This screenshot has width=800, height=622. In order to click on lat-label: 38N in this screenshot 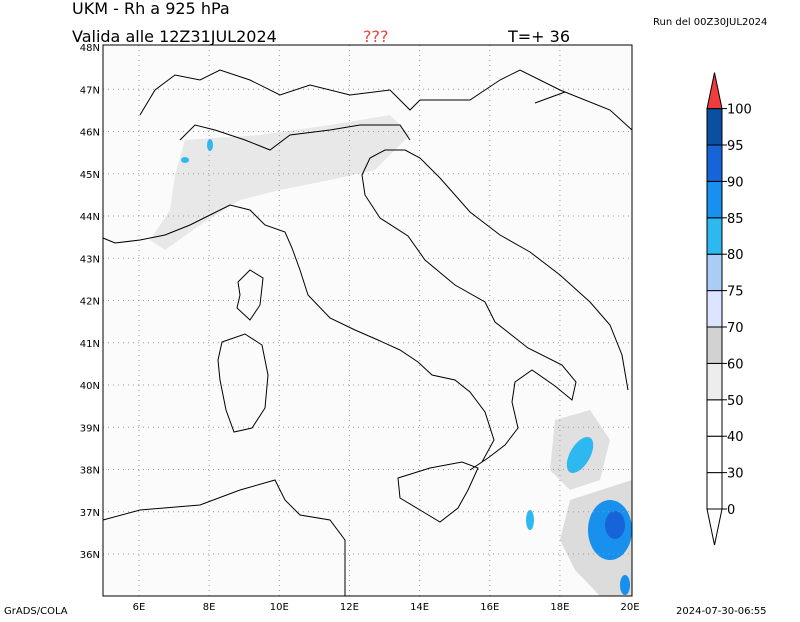, I will do `click(90, 471)`.